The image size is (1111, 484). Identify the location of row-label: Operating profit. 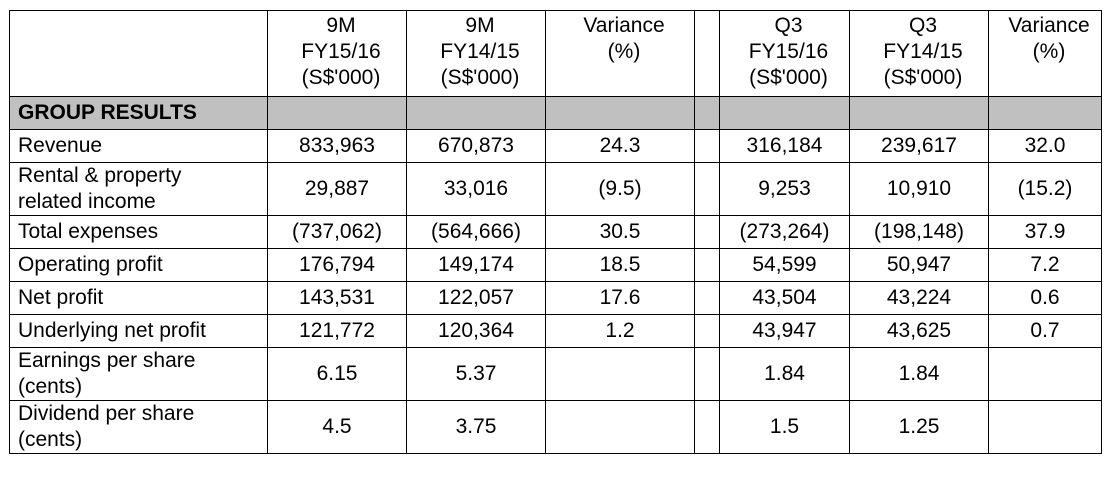
(138, 265).